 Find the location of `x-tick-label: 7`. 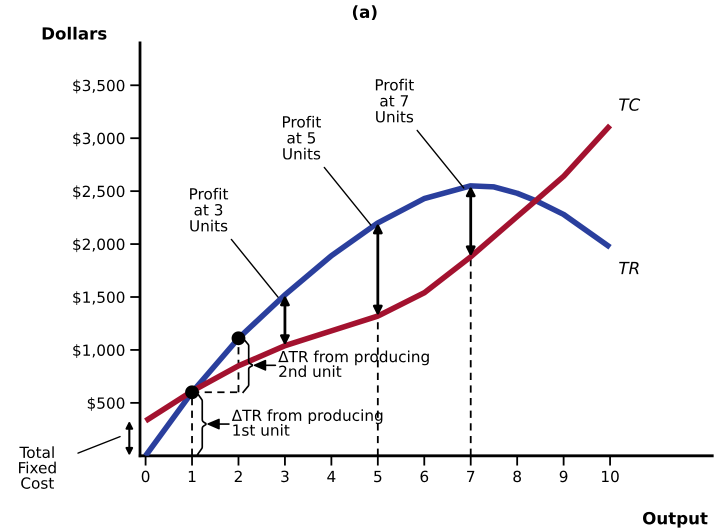

x-tick-label: 7 is located at coordinates (470, 476).